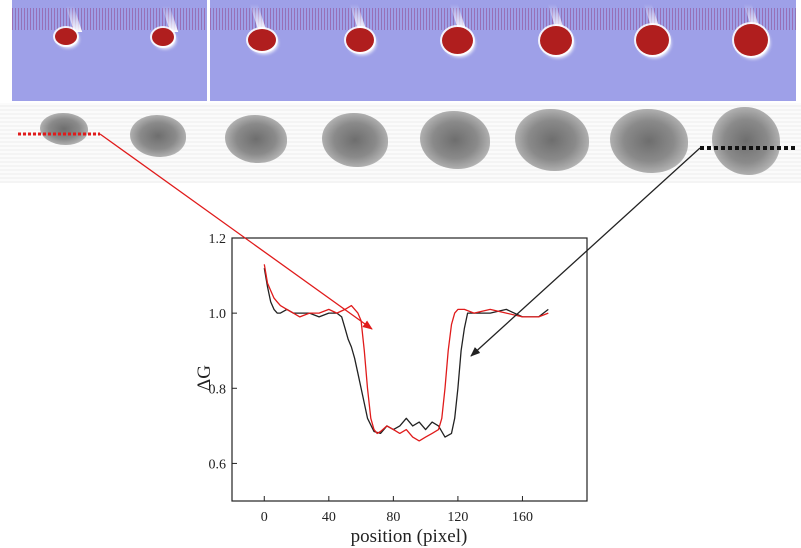  Describe the element at coordinates (109, 19) in the screenshot. I see `noise-band` at that location.